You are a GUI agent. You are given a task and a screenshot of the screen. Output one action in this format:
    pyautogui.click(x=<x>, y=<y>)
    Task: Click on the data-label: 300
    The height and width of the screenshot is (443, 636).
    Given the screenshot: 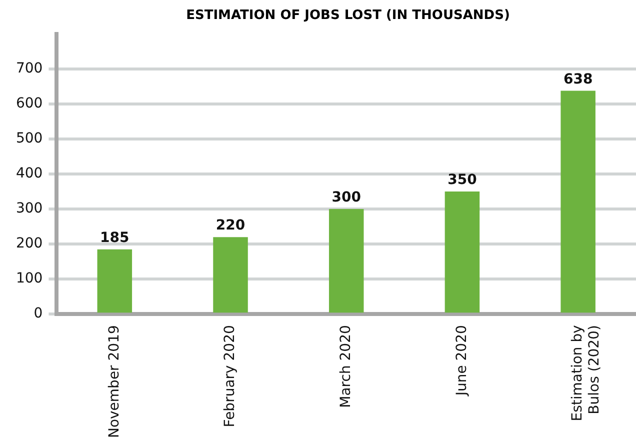 What is the action you would take?
    pyautogui.click(x=347, y=198)
    